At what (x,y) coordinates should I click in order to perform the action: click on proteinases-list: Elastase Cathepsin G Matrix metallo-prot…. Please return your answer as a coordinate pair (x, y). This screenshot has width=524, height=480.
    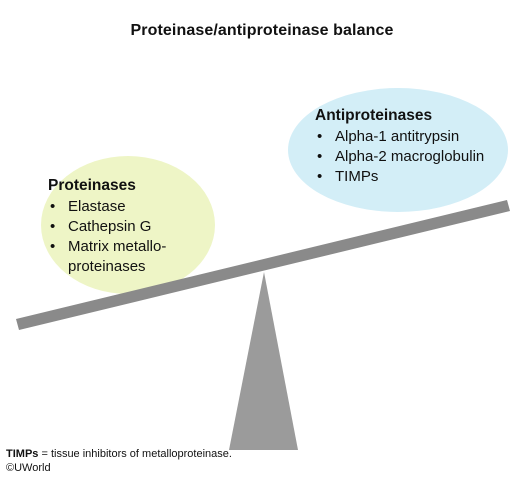
    Looking at the image, I should click on (133, 237).